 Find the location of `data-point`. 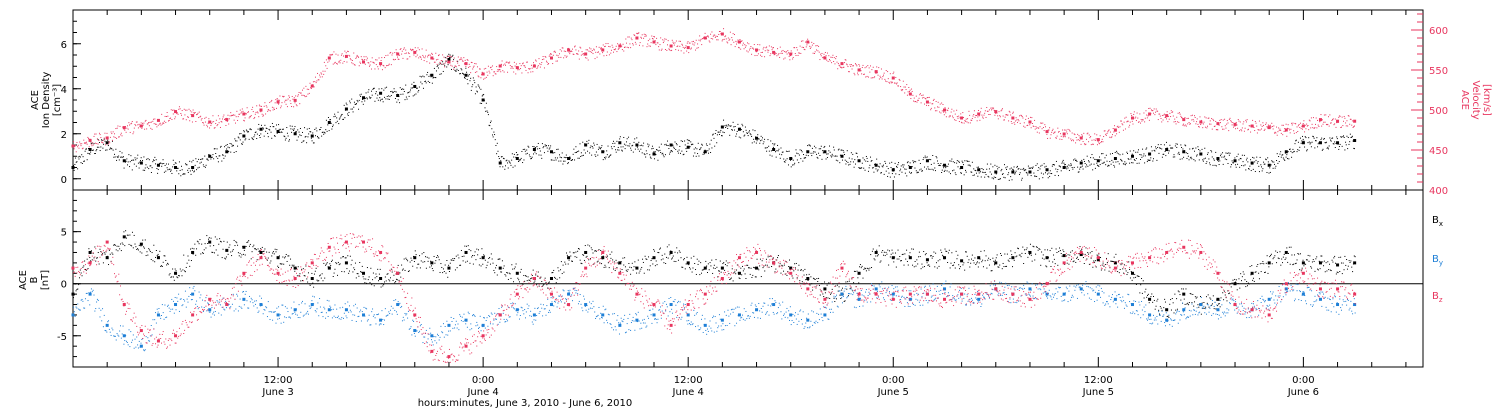

data-point is located at coordinates (1030, 172).